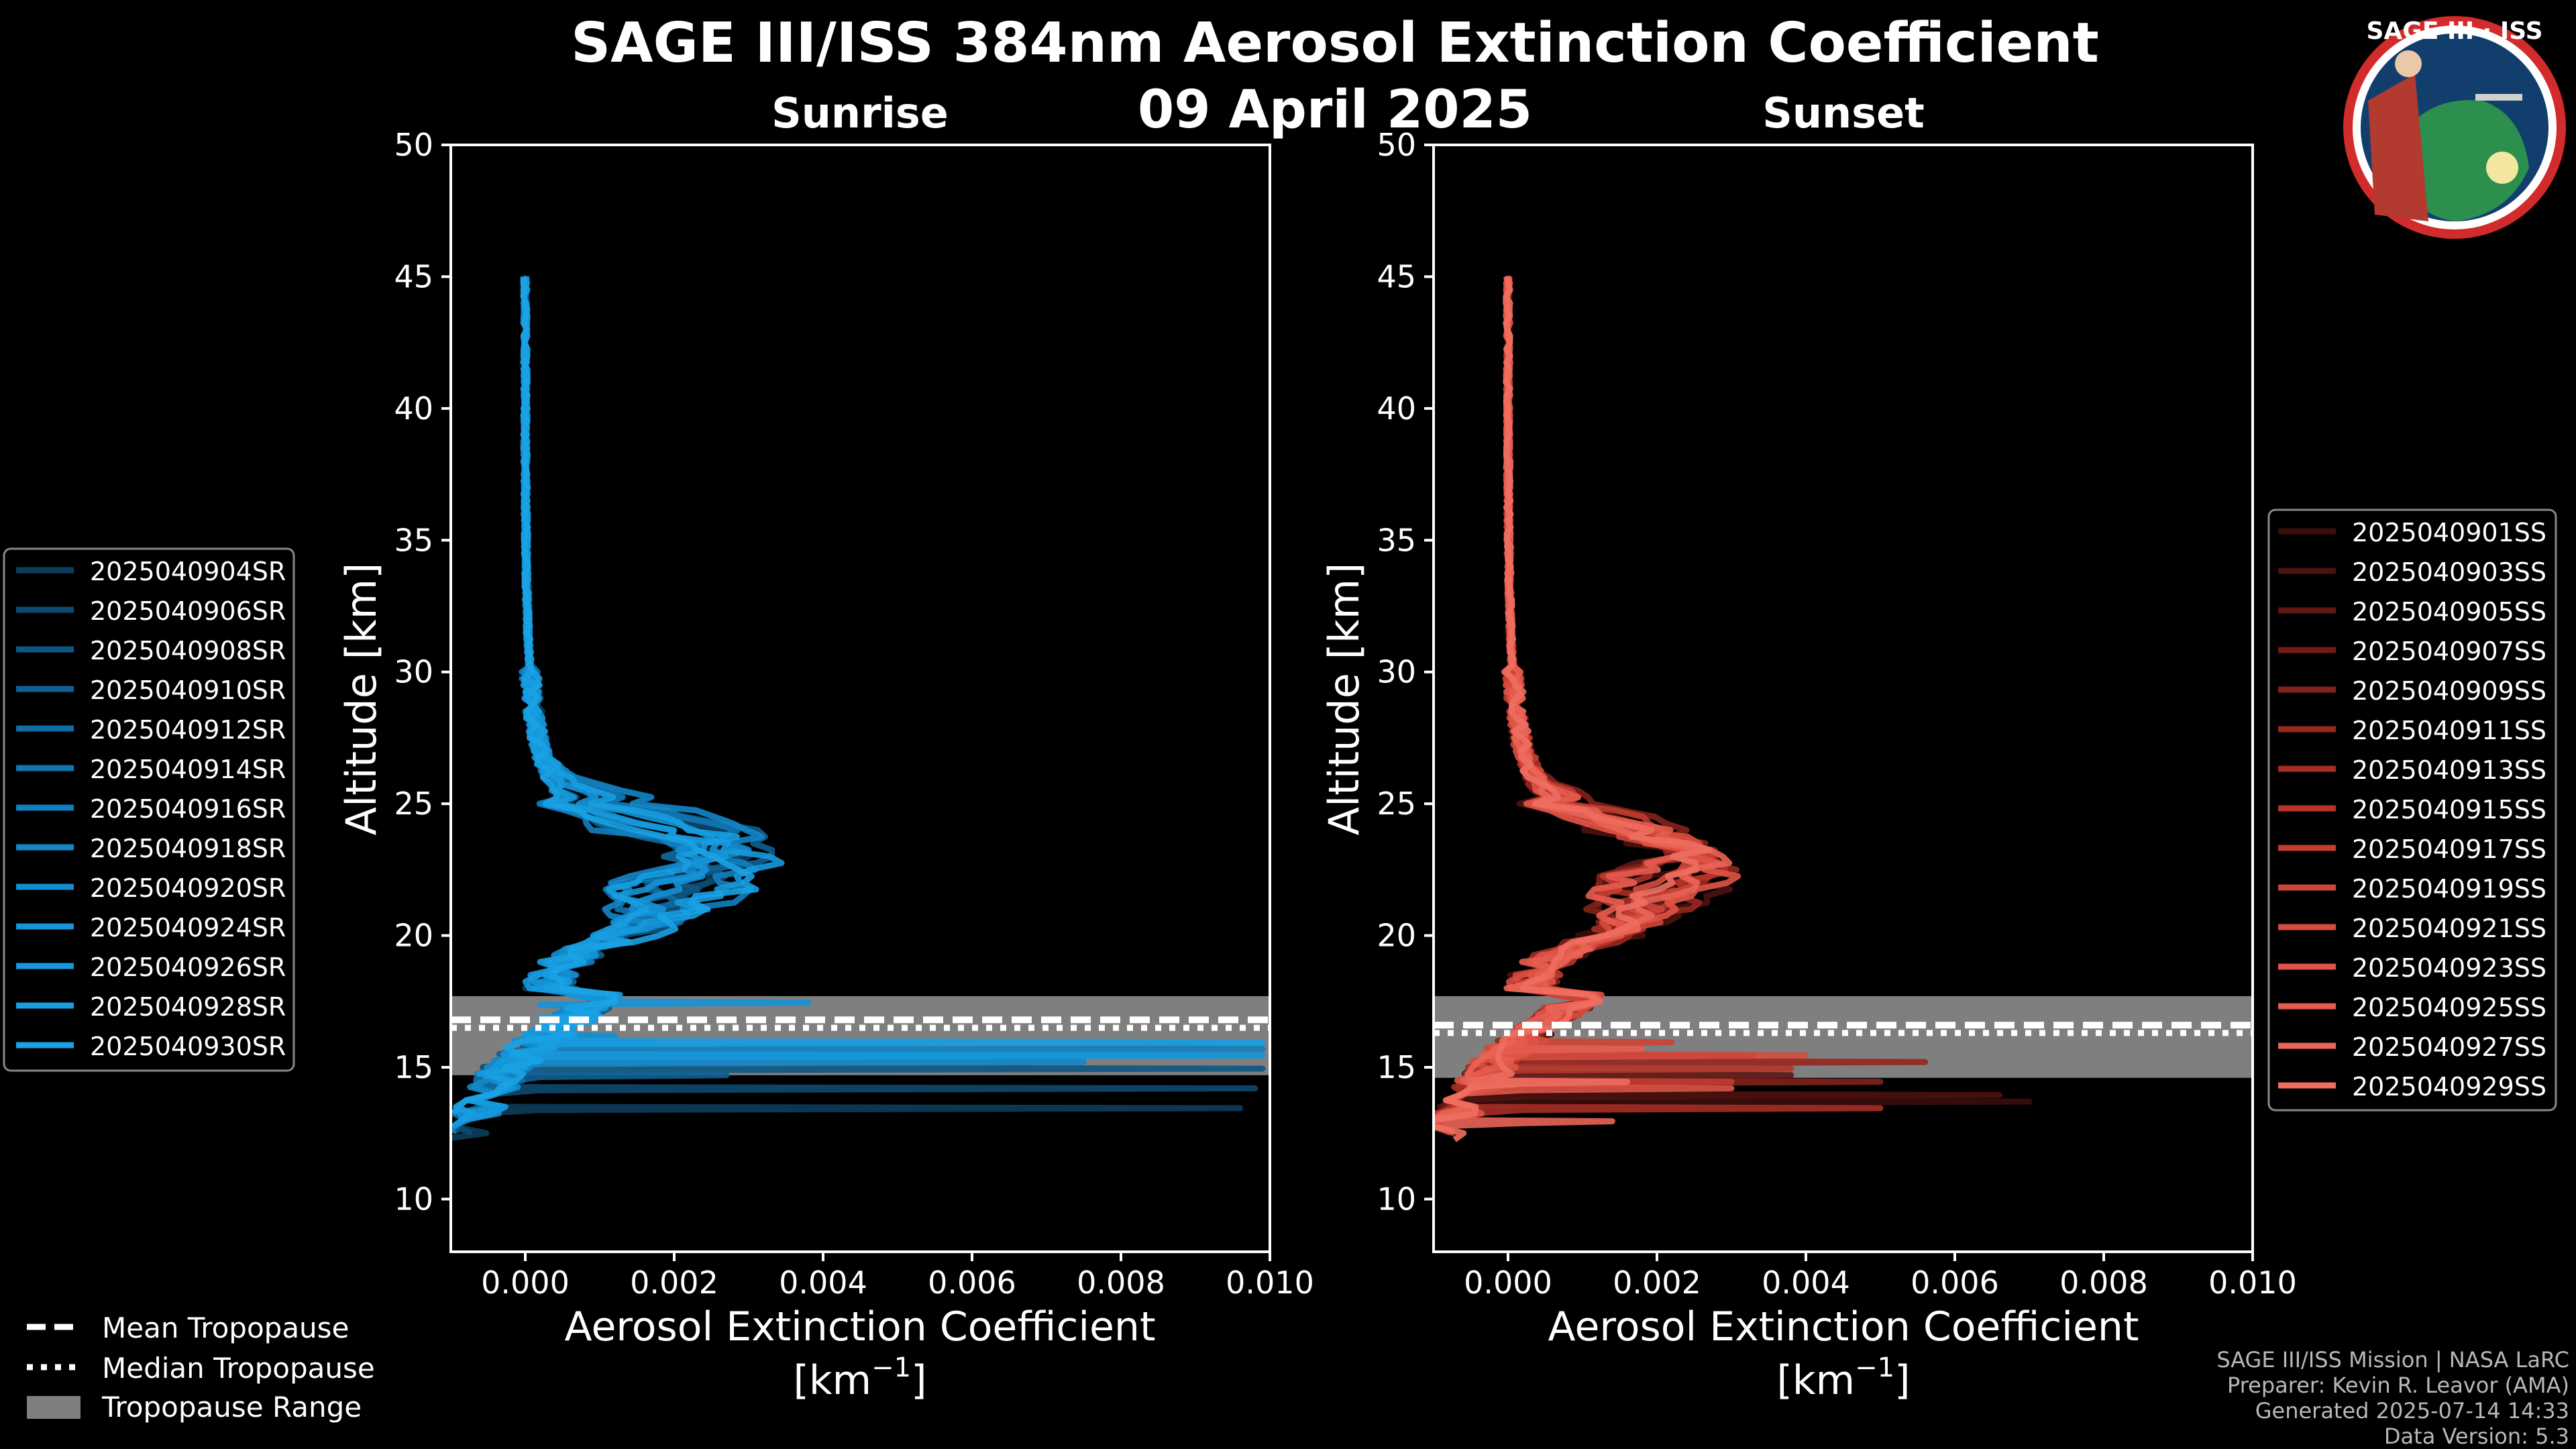 Image resolution: width=2576 pixels, height=1449 pixels. What do you see at coordinates (1396, 1067) in the screenshot?
I see `sunset-y-tick-label: 15` at bounding box center [1396, 1067].